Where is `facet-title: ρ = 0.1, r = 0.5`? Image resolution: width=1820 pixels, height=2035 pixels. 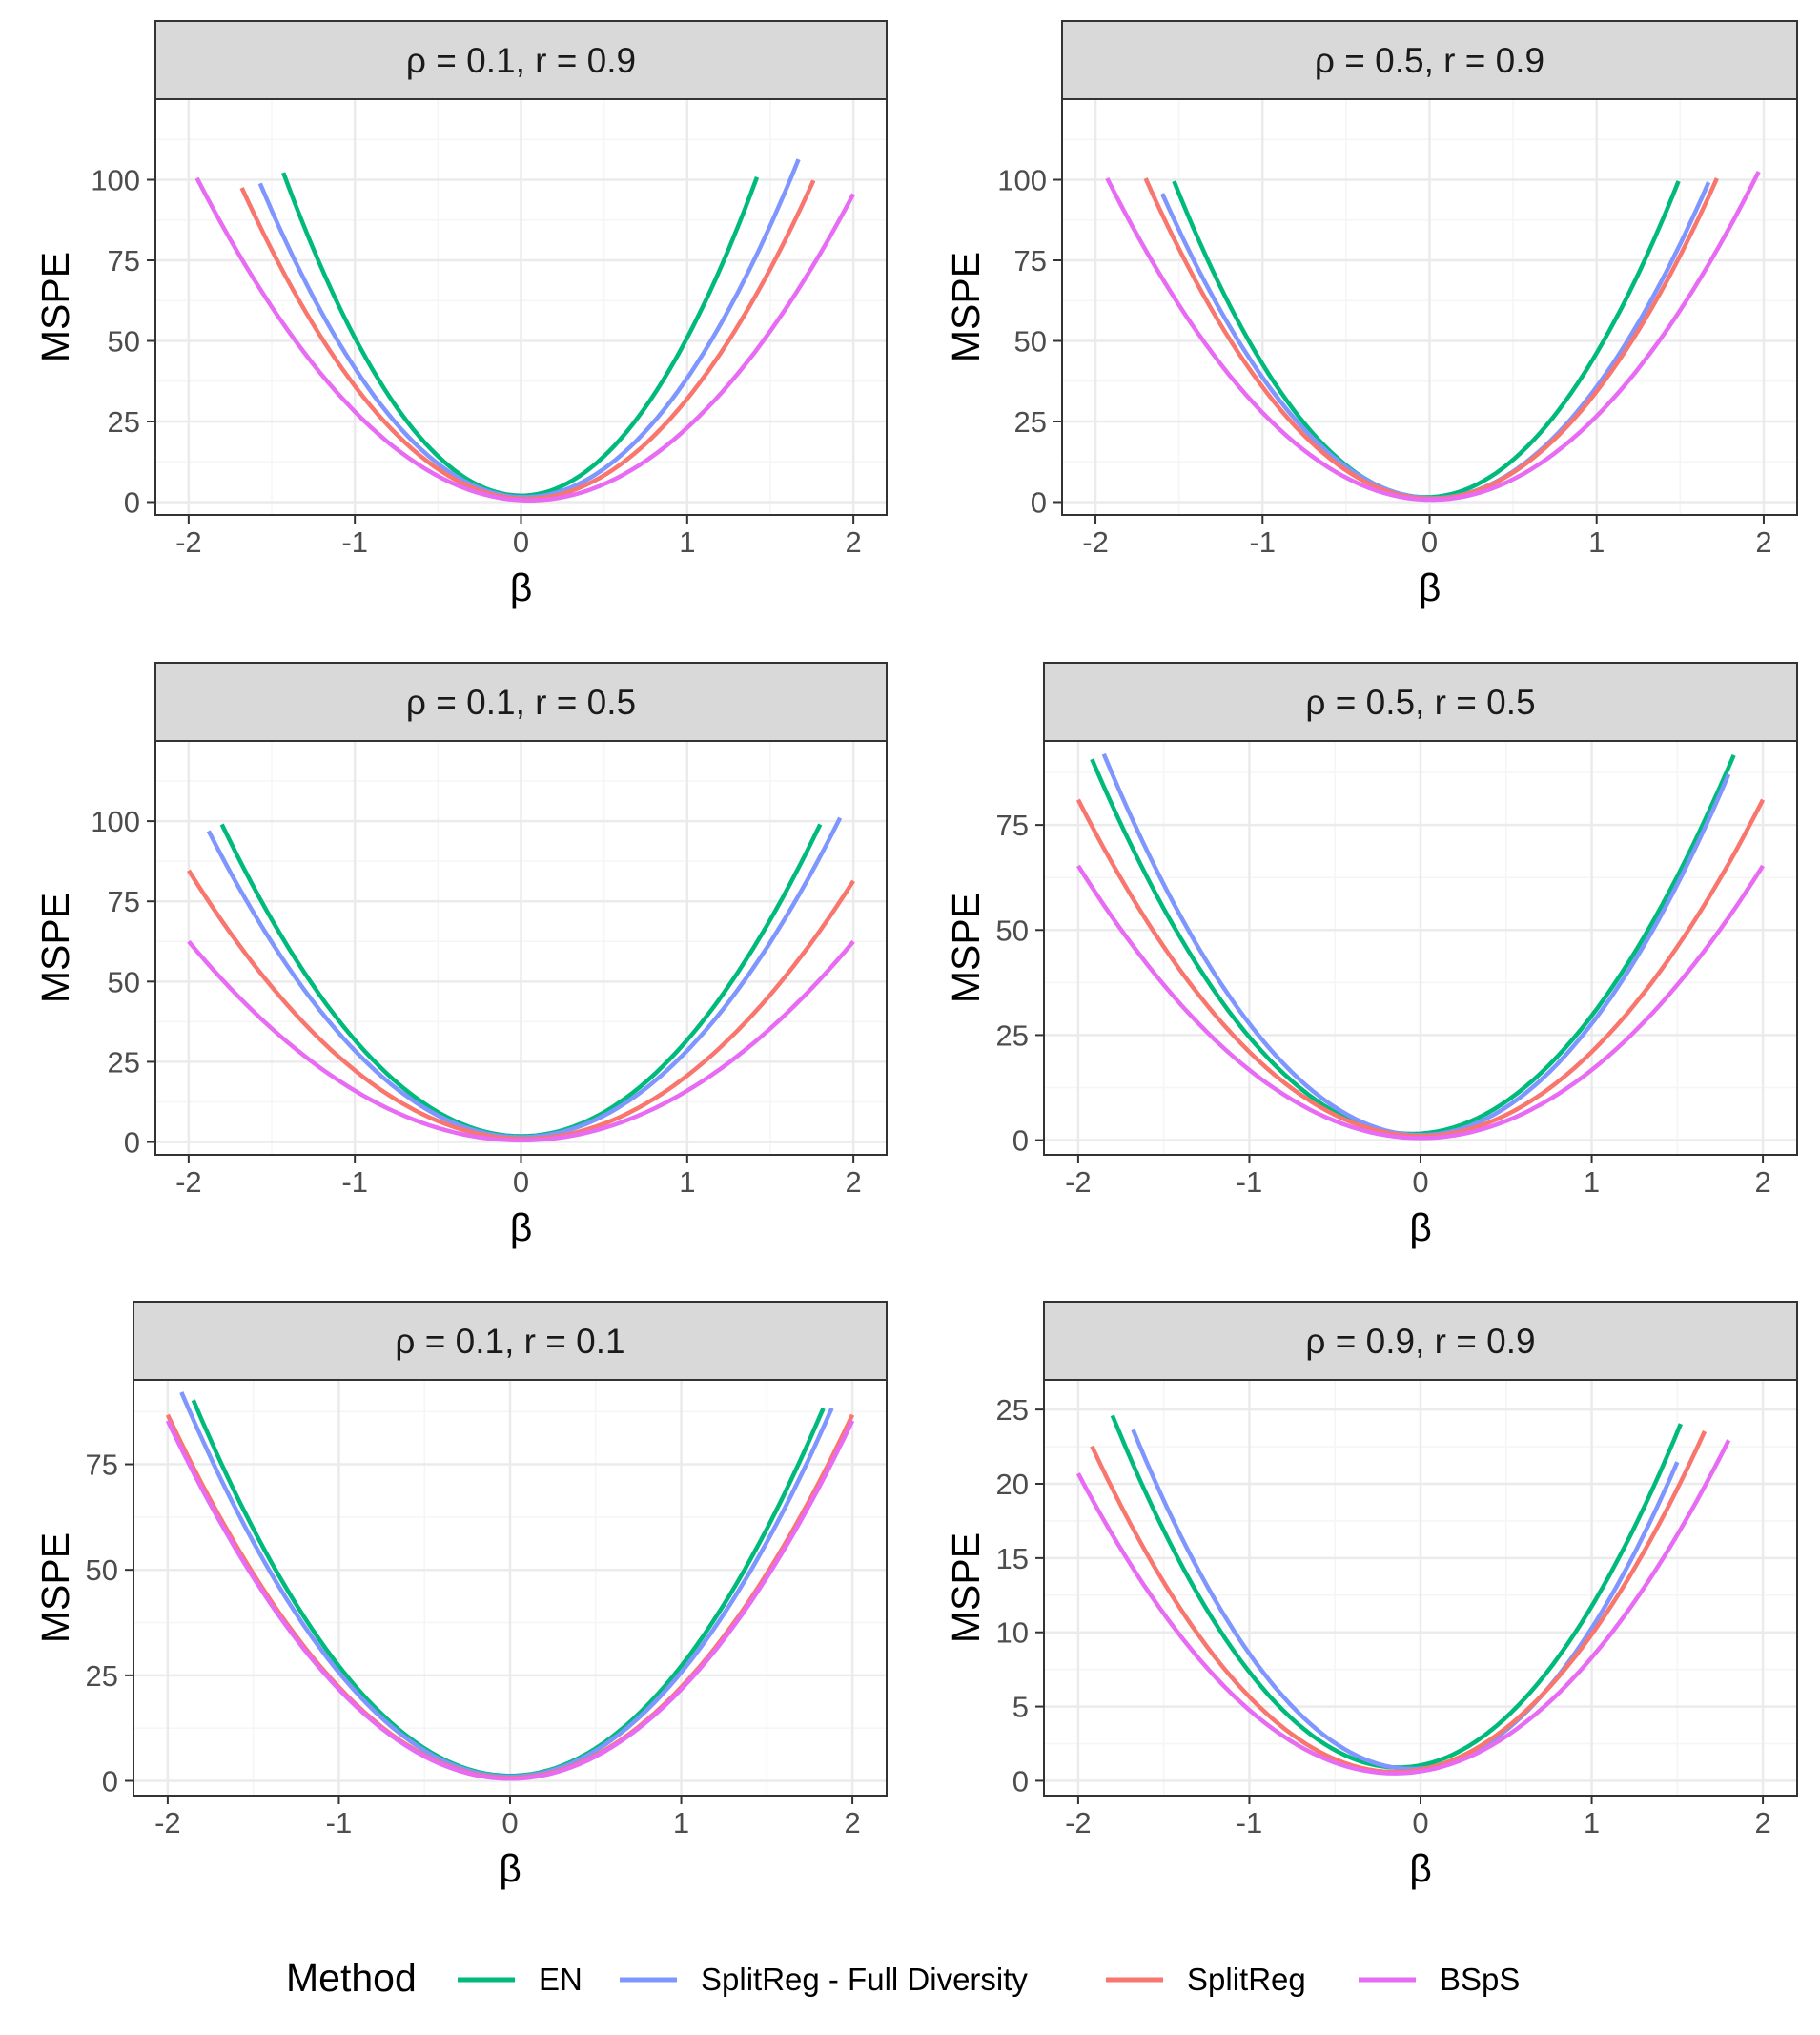 facet-title: ρ = 0.1, r = 0.5 is located at coordinates (521, 702).